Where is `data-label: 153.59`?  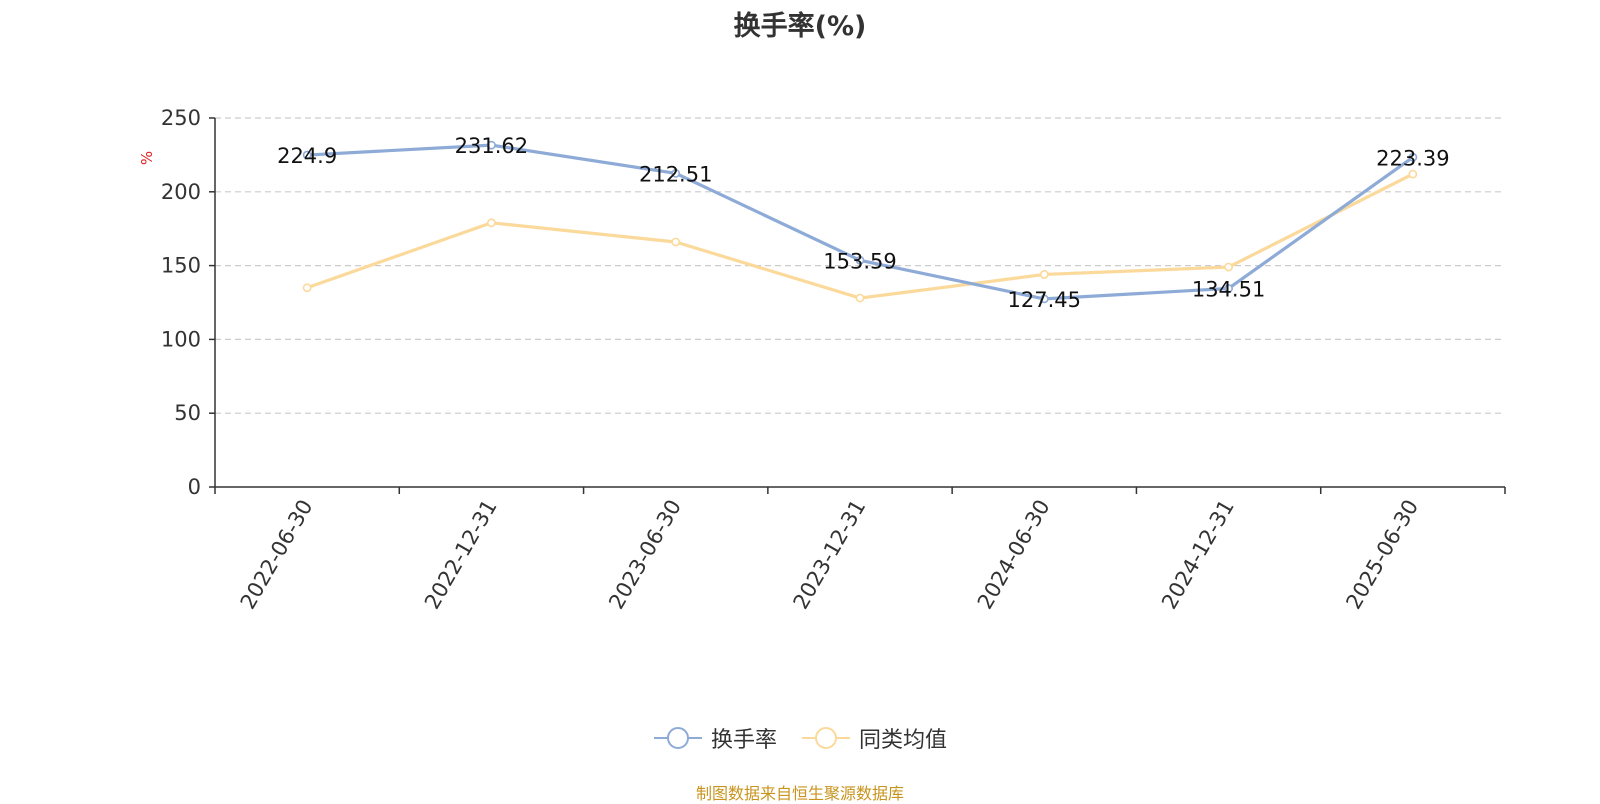
data-label: 153.59 is located at coordinates (859, 261).